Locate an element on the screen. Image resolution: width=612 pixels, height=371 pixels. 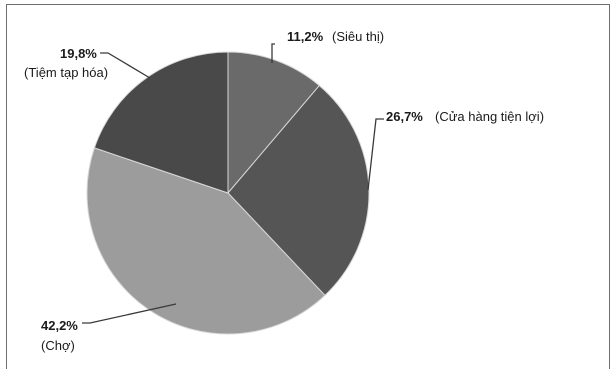
slice-label-sieu-thi: 11,2% (Siêu thị) is located at coordinates (335, 36).